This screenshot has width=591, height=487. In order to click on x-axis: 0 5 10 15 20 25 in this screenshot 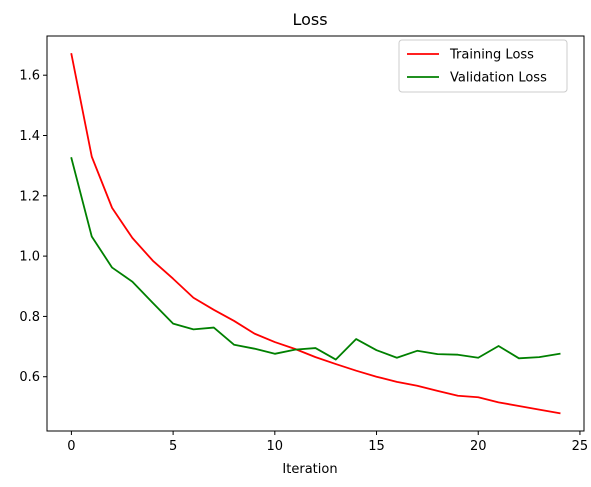, I will do `click(327, 442)`.